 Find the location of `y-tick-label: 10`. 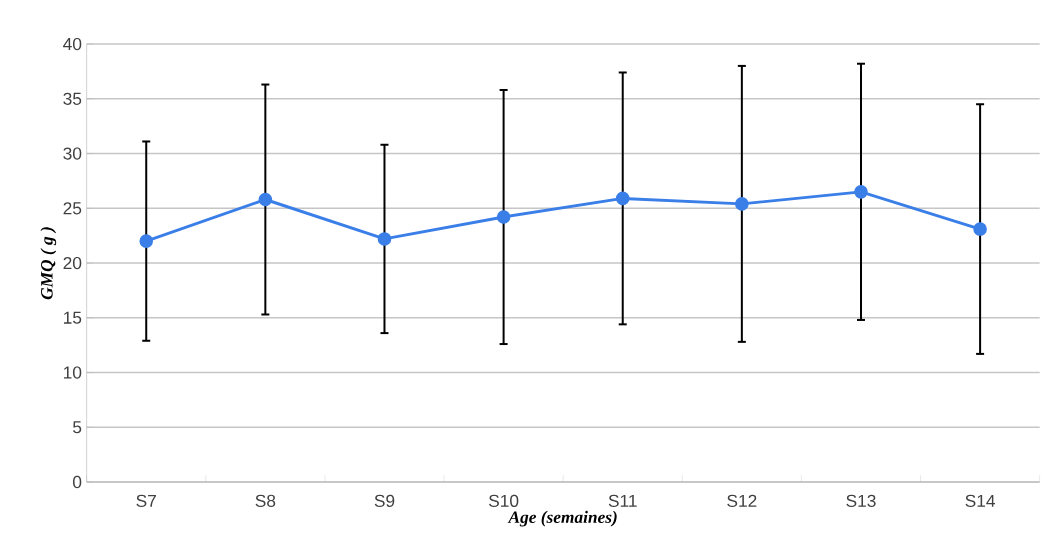

y-tick-label: 10 is located at coordinates (72, 372).